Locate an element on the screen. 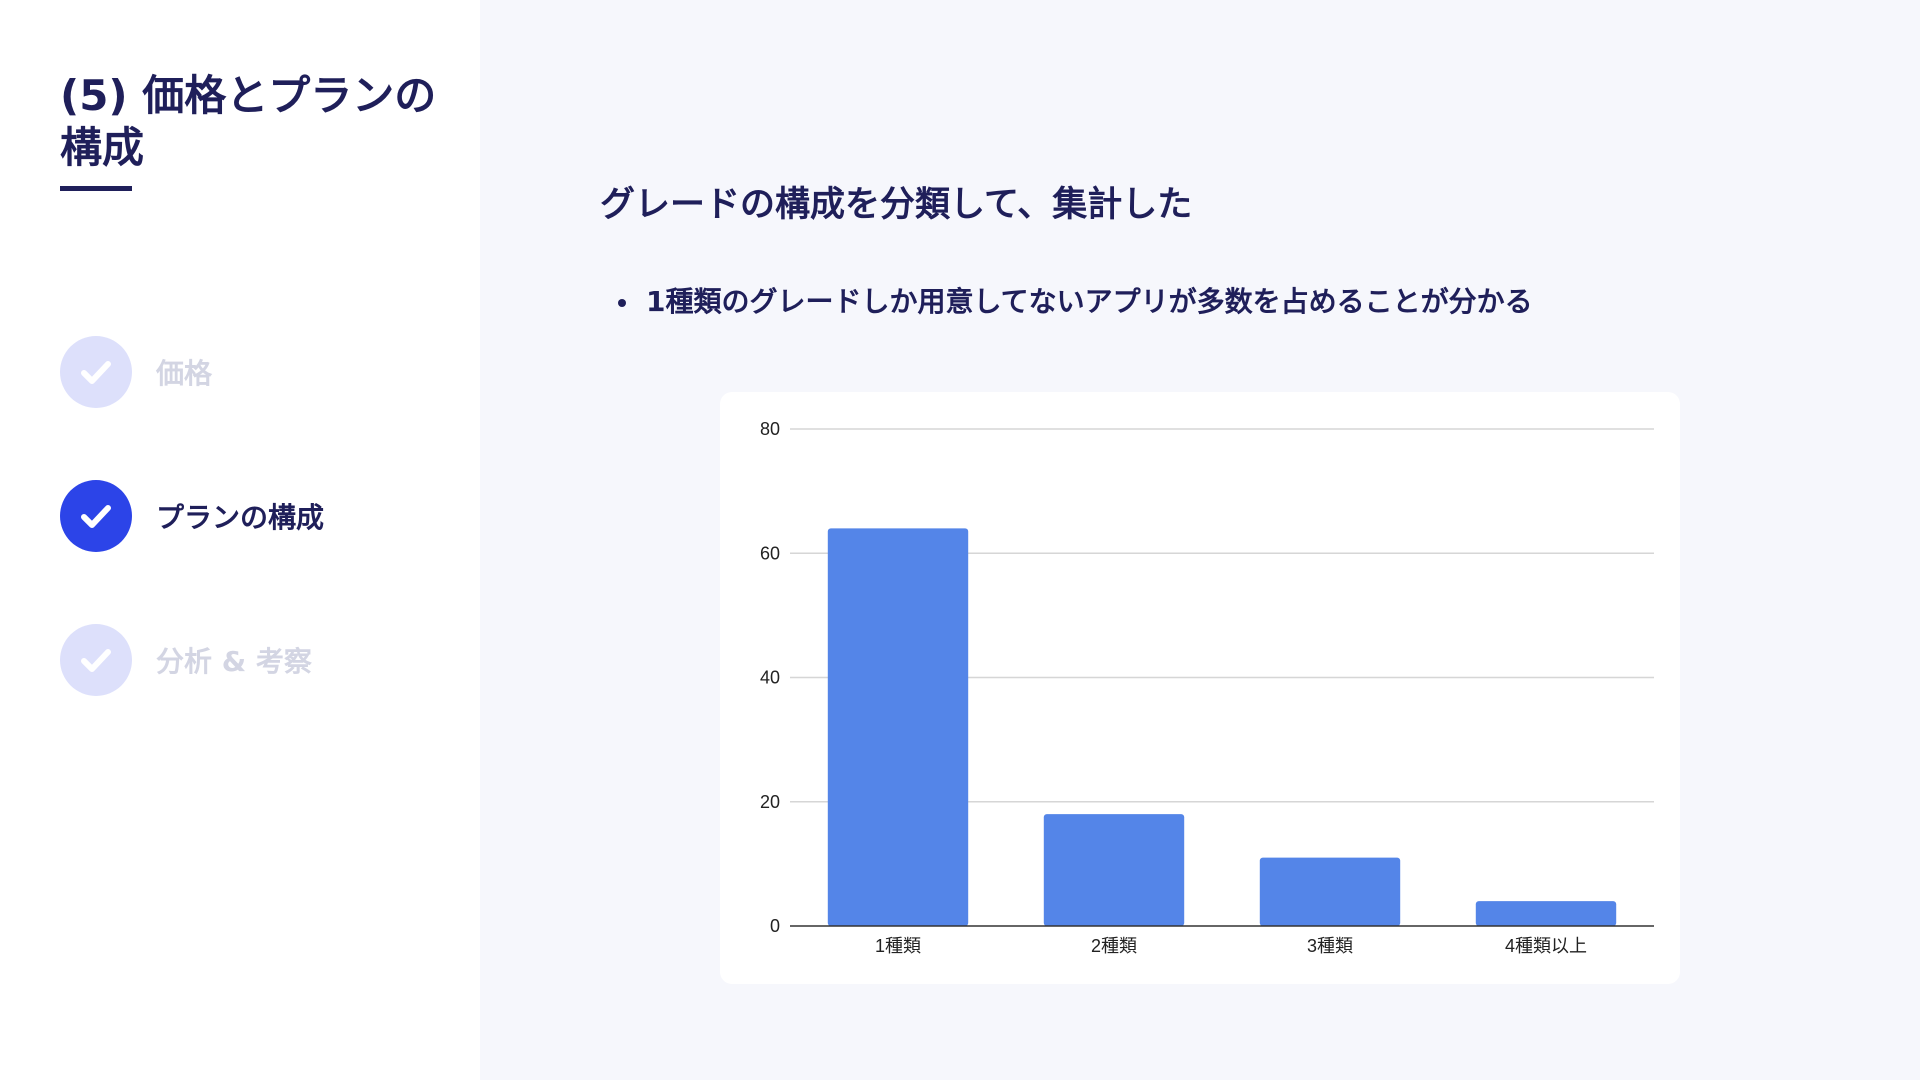 Image resolution: width=1920 pixels, height=1080 pixels. section-title: (5) 価格とプランの構成 is located at coordinates (248, 121).